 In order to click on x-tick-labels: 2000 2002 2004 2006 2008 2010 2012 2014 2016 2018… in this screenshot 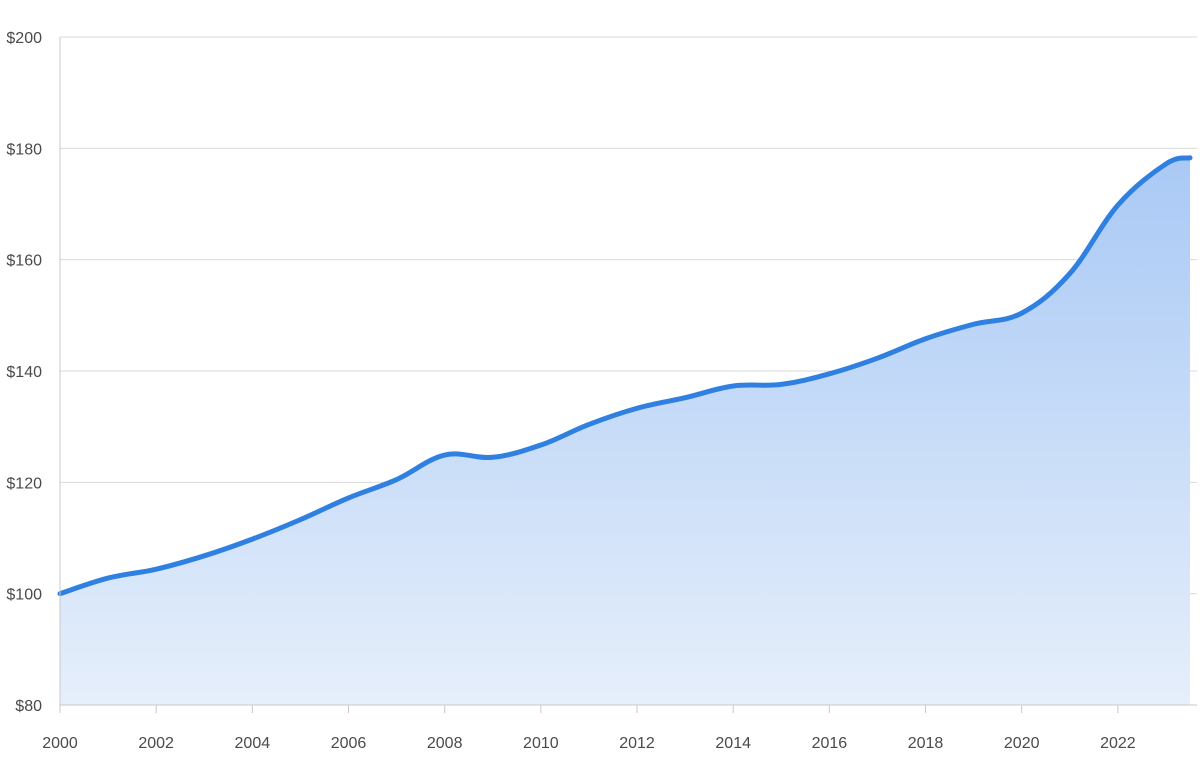, I will do `click(589, 743)`.